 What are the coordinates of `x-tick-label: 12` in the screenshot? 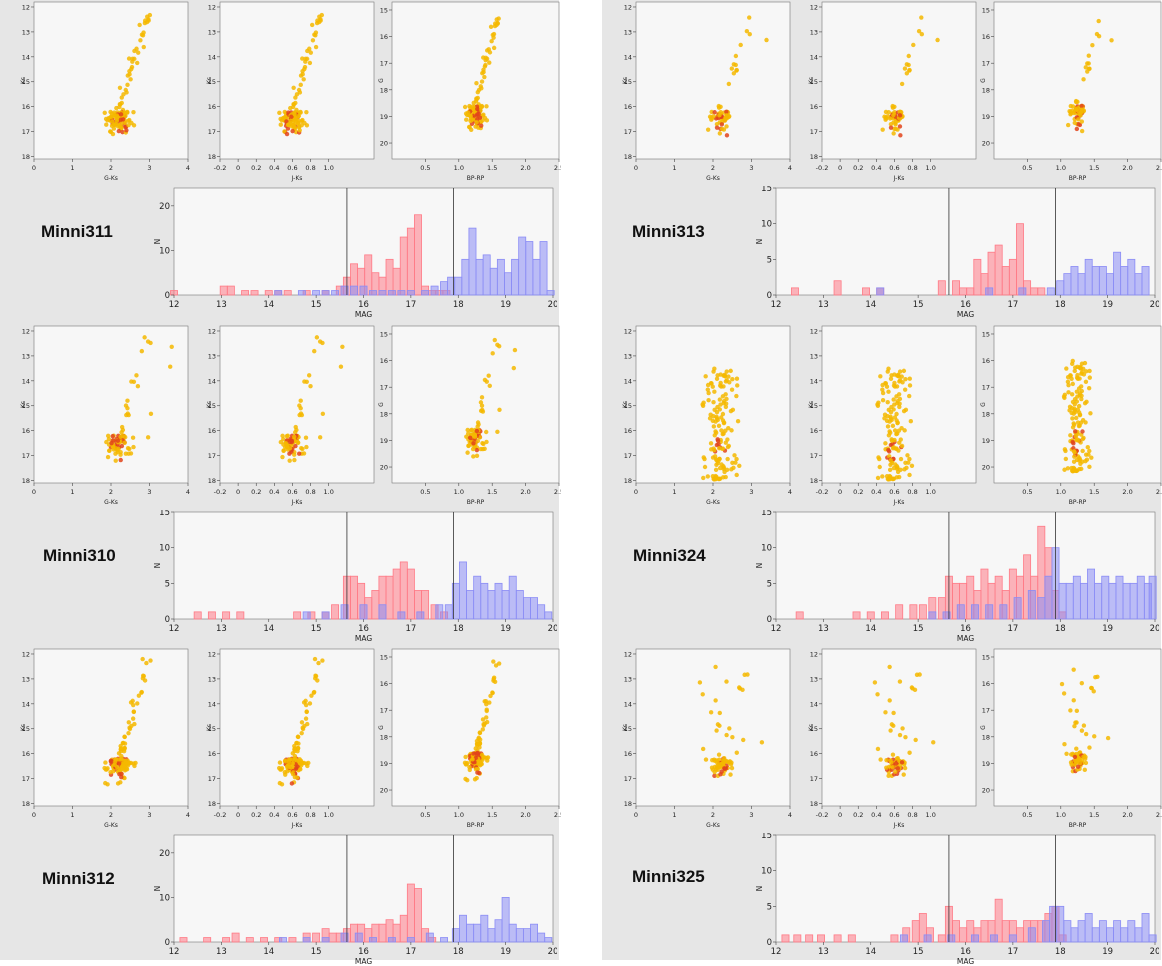 It's located at (174, 629).